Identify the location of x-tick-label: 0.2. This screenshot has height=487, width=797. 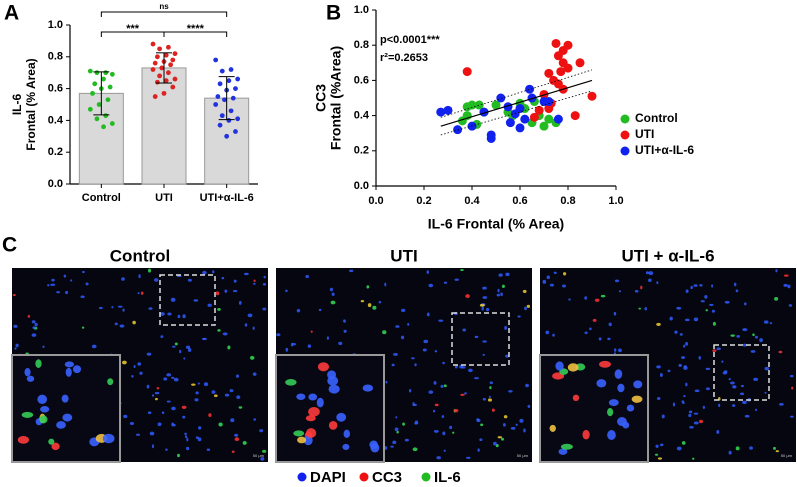
(423, 201).